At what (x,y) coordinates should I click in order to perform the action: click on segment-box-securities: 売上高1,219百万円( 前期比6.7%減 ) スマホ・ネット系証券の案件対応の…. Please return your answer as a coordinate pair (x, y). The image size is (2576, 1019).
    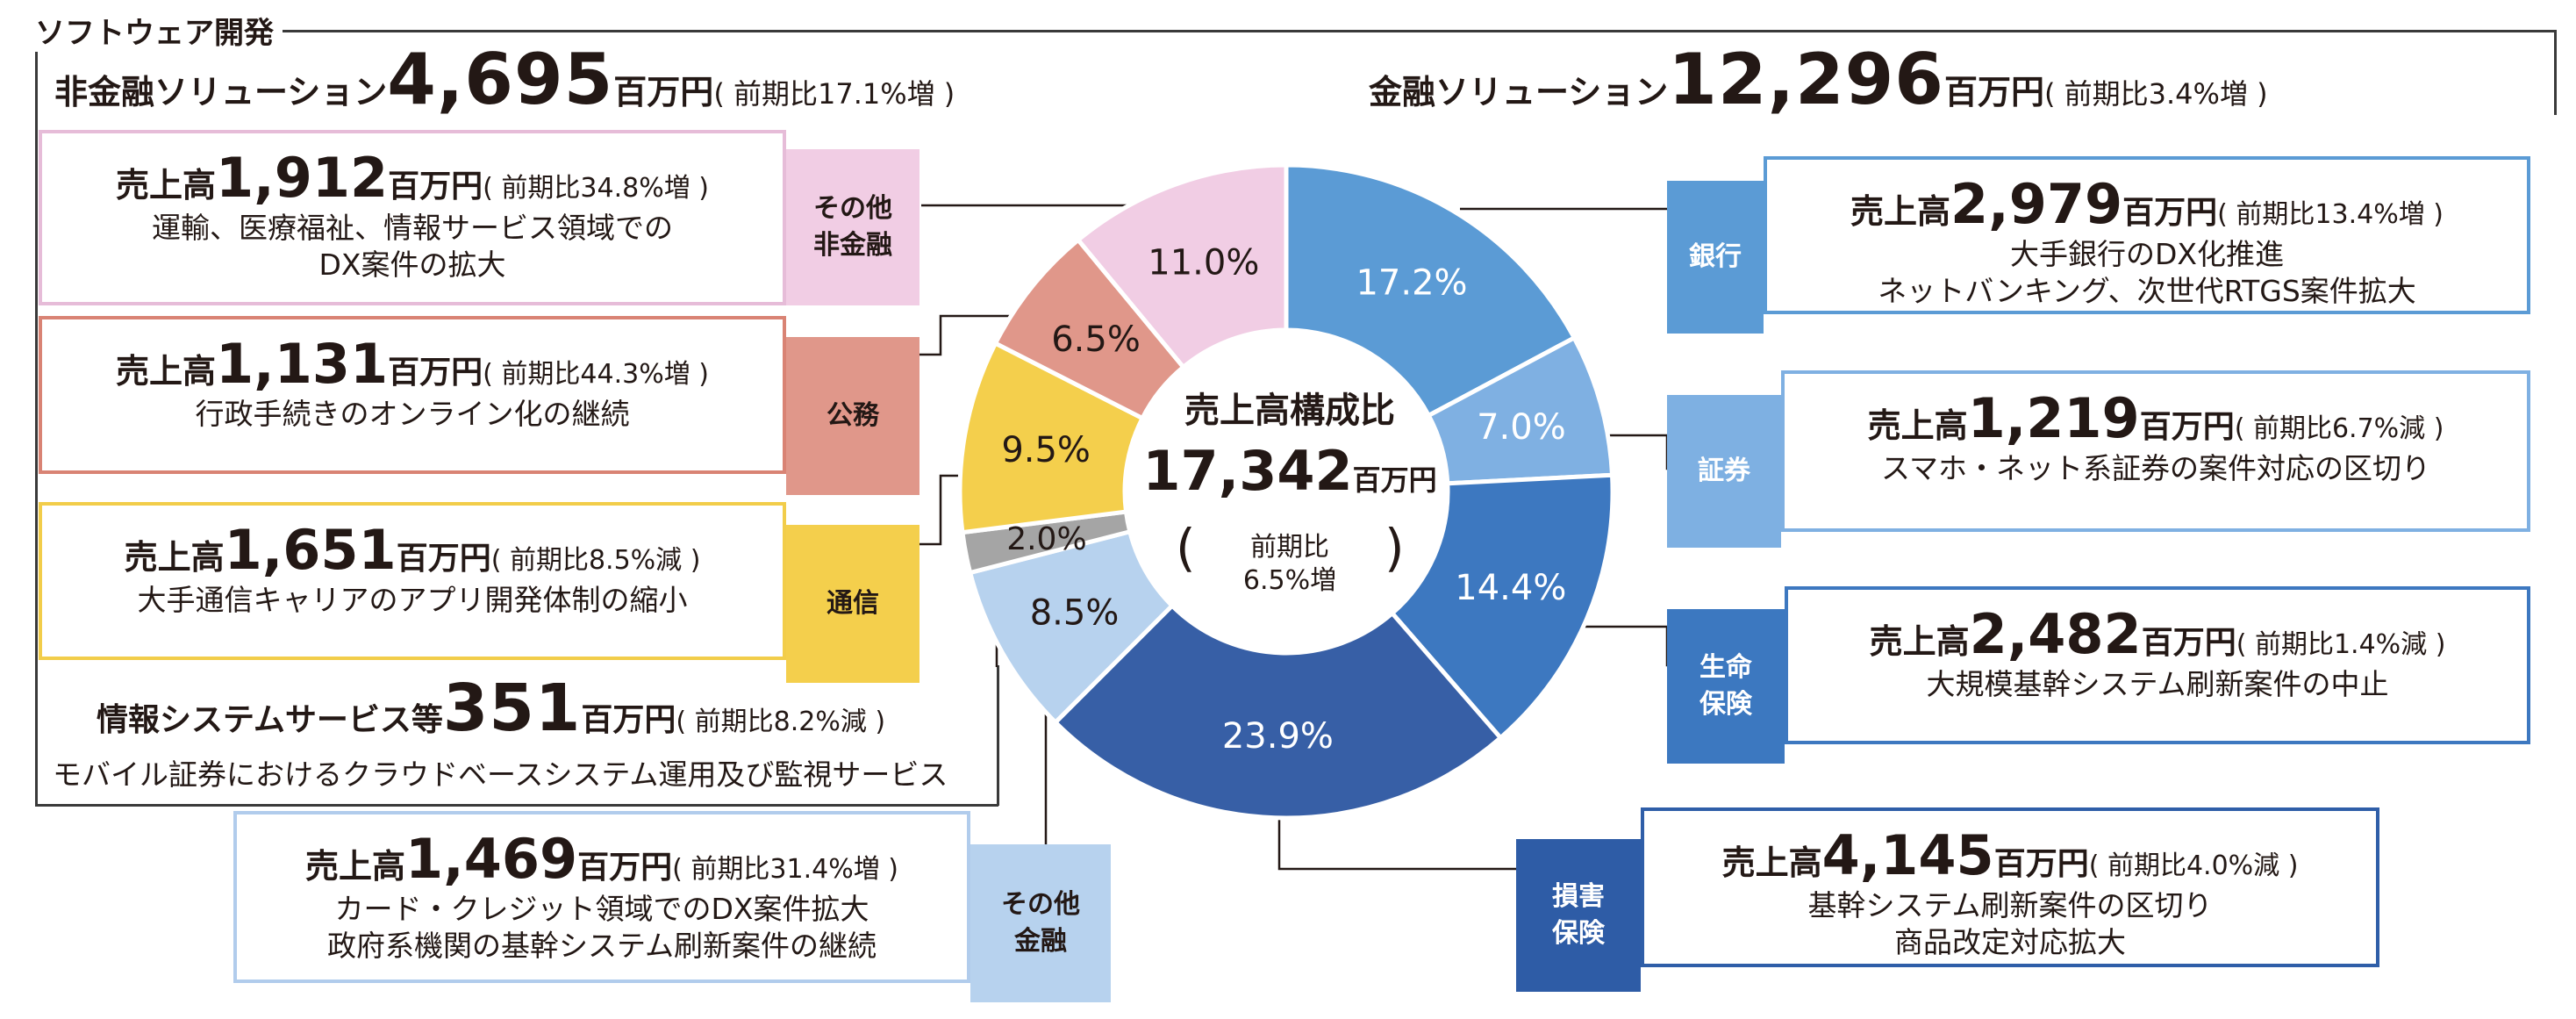
    Looking at the image, I should click on (2155, 451).